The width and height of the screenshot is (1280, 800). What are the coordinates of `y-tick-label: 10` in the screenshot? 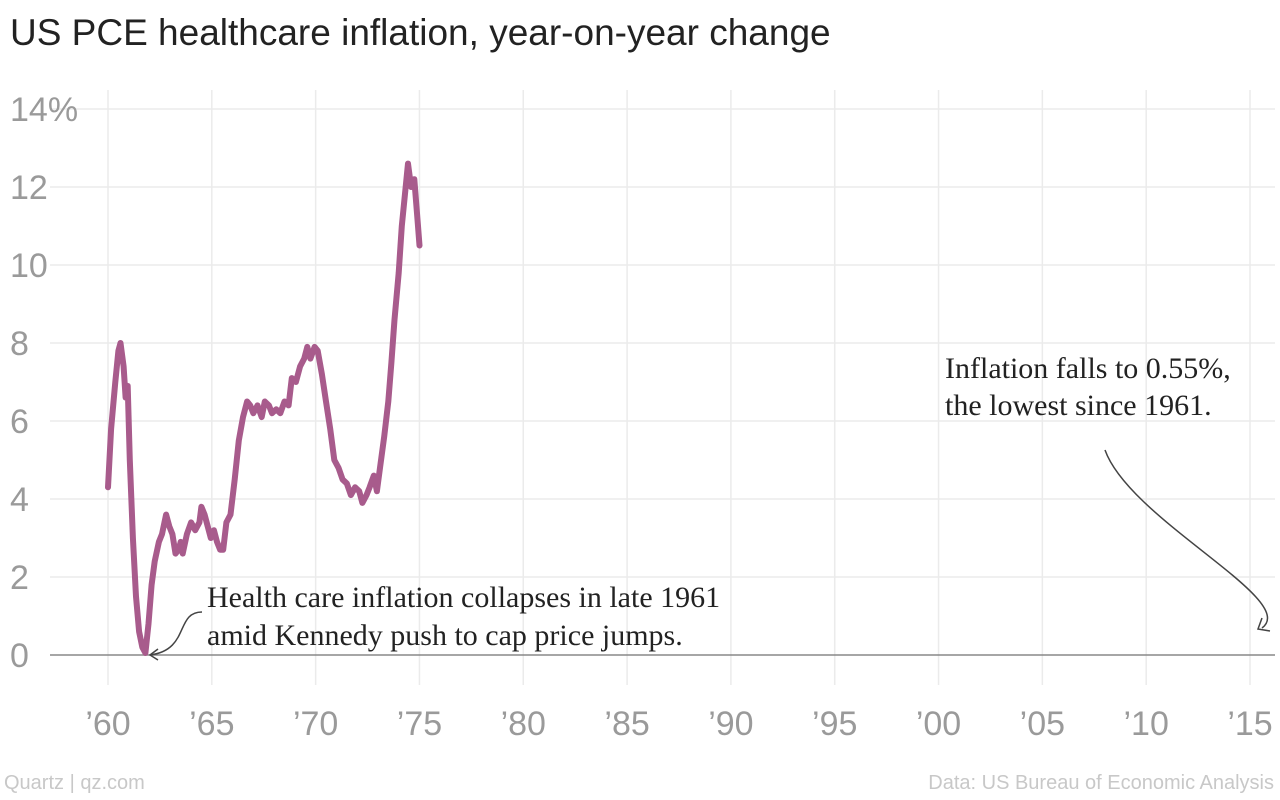 It's located at (29, 266).